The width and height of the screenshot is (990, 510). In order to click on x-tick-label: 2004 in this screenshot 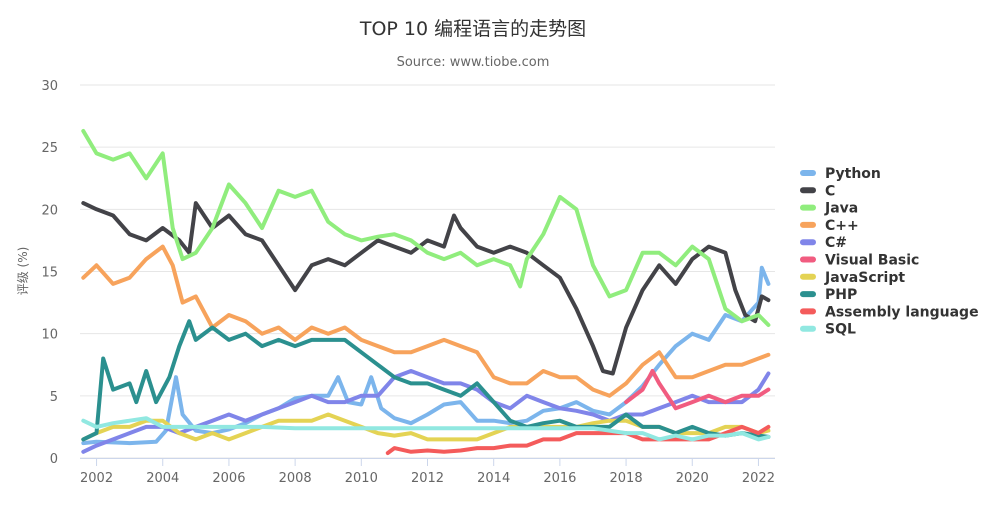, I will do `click(162, 478)`.